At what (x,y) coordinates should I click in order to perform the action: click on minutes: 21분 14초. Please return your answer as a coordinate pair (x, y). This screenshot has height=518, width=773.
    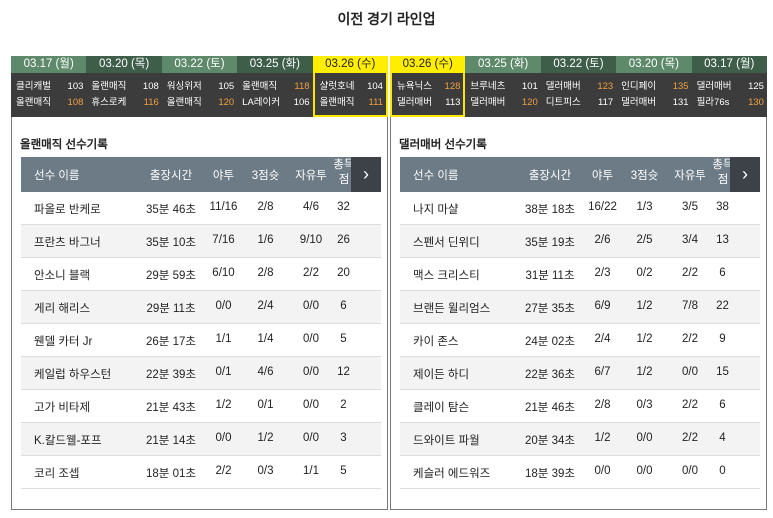
    Looking at the image, I should click on (171, 441).